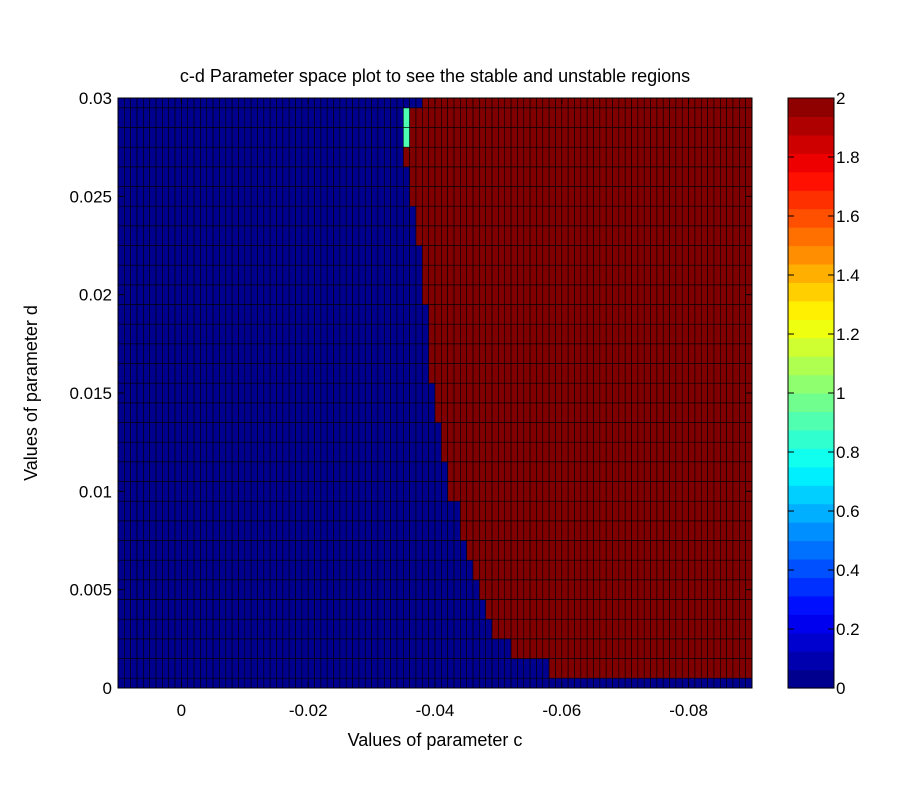 This screenshot has width=900, height=800. Describe the element at coordinates (435, 710) in the screenshot. I see `x-tick-label: -0.04` at that location.